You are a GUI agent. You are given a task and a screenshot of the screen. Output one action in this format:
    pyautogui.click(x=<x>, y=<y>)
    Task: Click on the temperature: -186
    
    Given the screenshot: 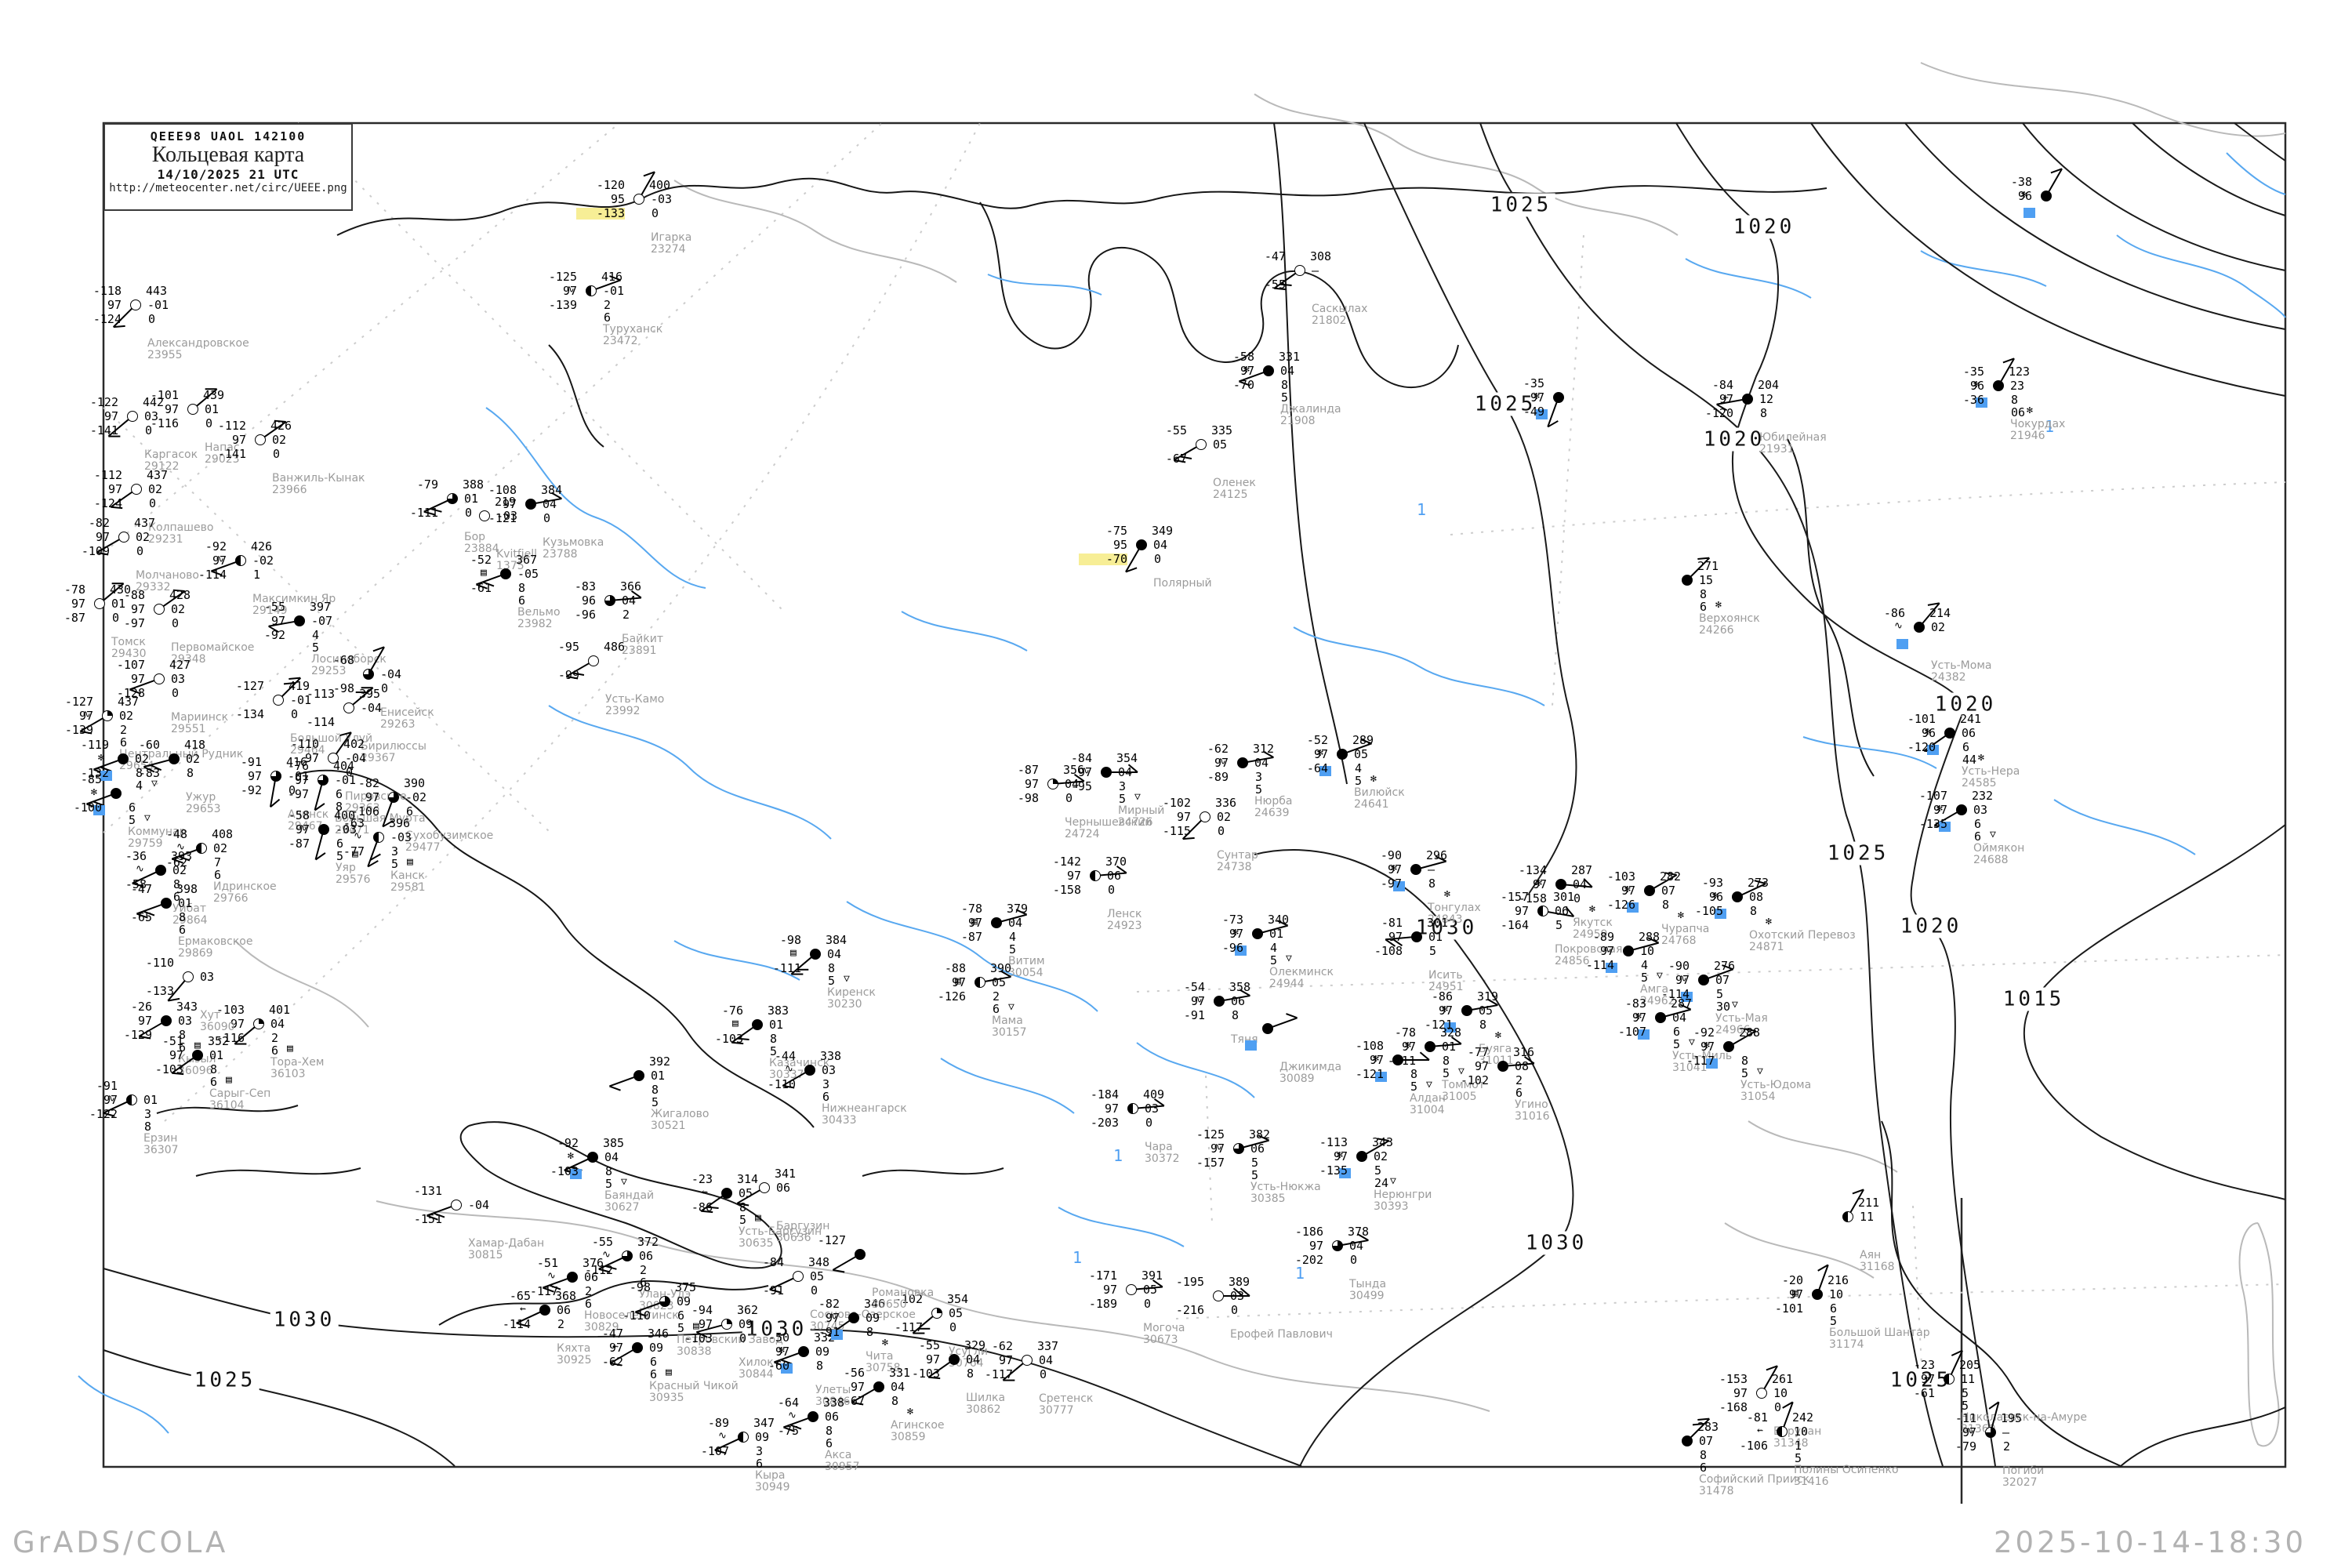 What is the action you would take?
    pyautogui.click(x=1308, y=1232)
    